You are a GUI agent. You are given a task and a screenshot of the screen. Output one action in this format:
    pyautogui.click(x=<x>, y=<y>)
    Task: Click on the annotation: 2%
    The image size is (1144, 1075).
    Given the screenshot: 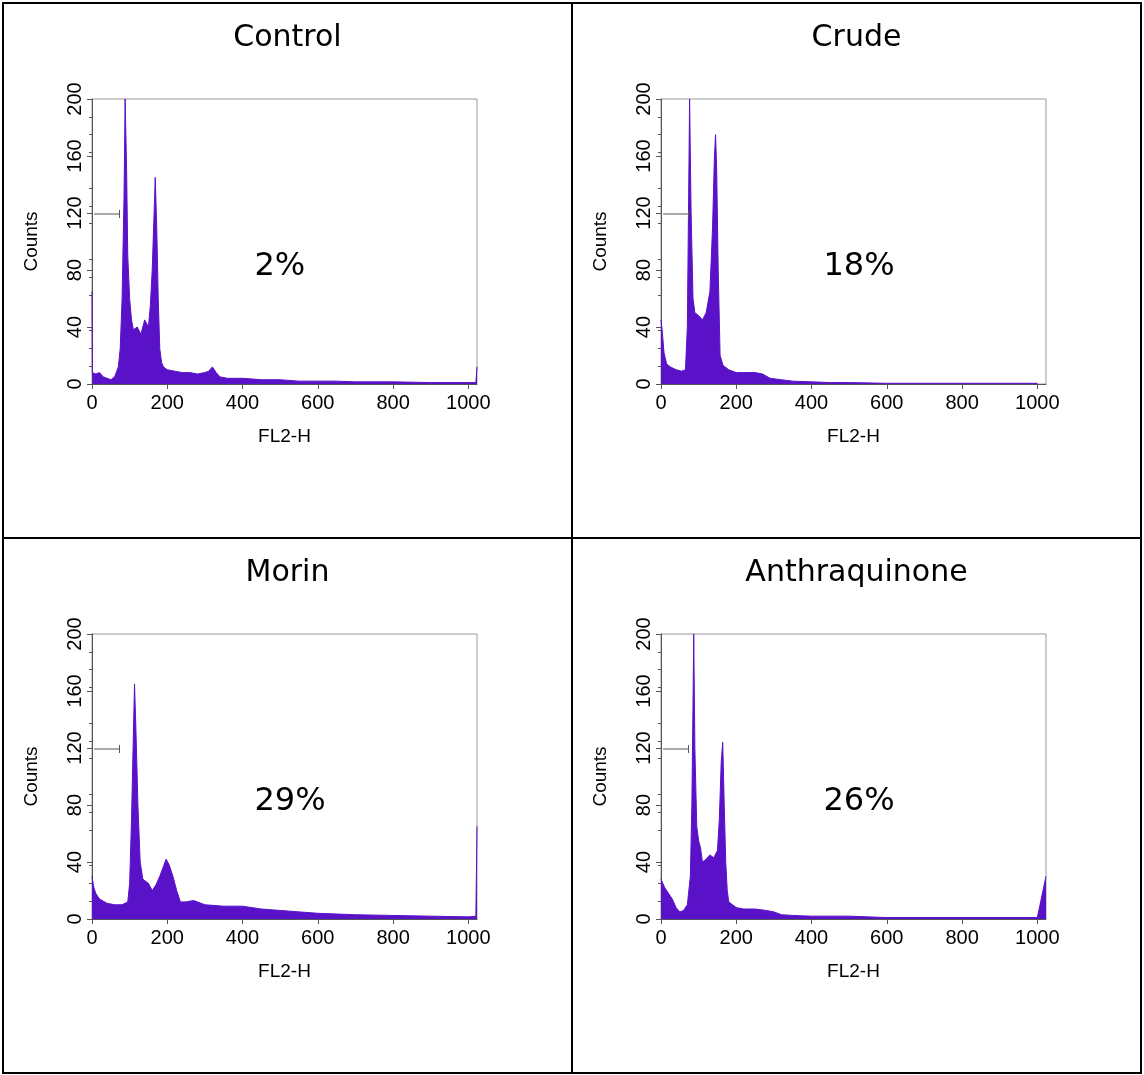 What is the action you would take?
    pyautogui.click(x=280, y=264)
    